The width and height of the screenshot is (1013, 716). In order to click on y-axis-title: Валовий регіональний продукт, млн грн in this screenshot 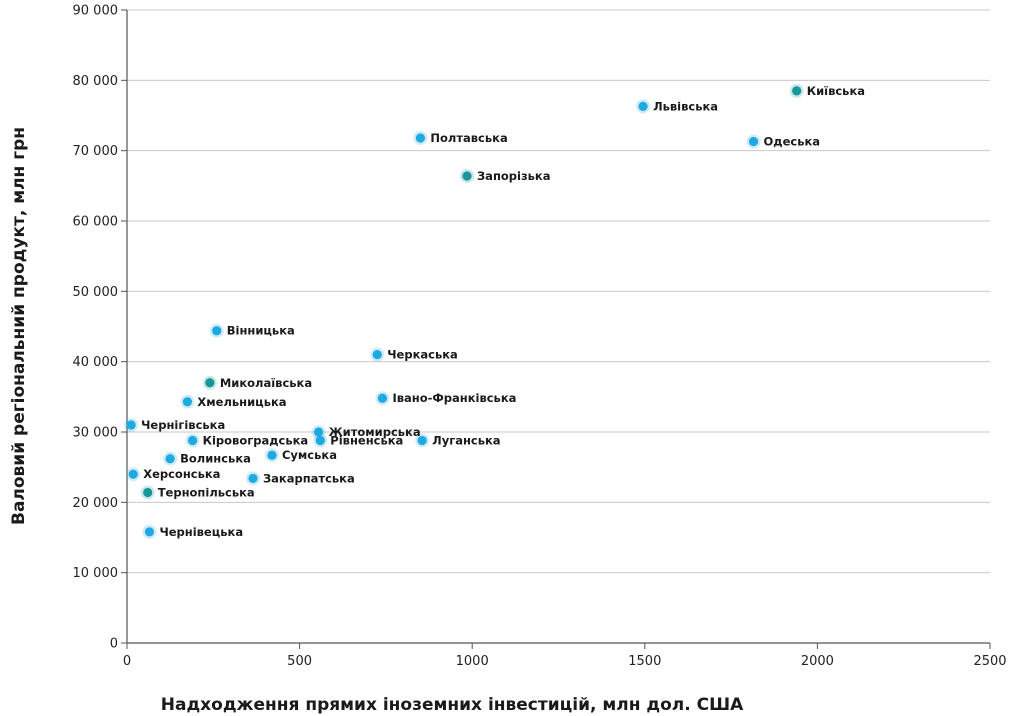, I will do `click(19, 326)`.